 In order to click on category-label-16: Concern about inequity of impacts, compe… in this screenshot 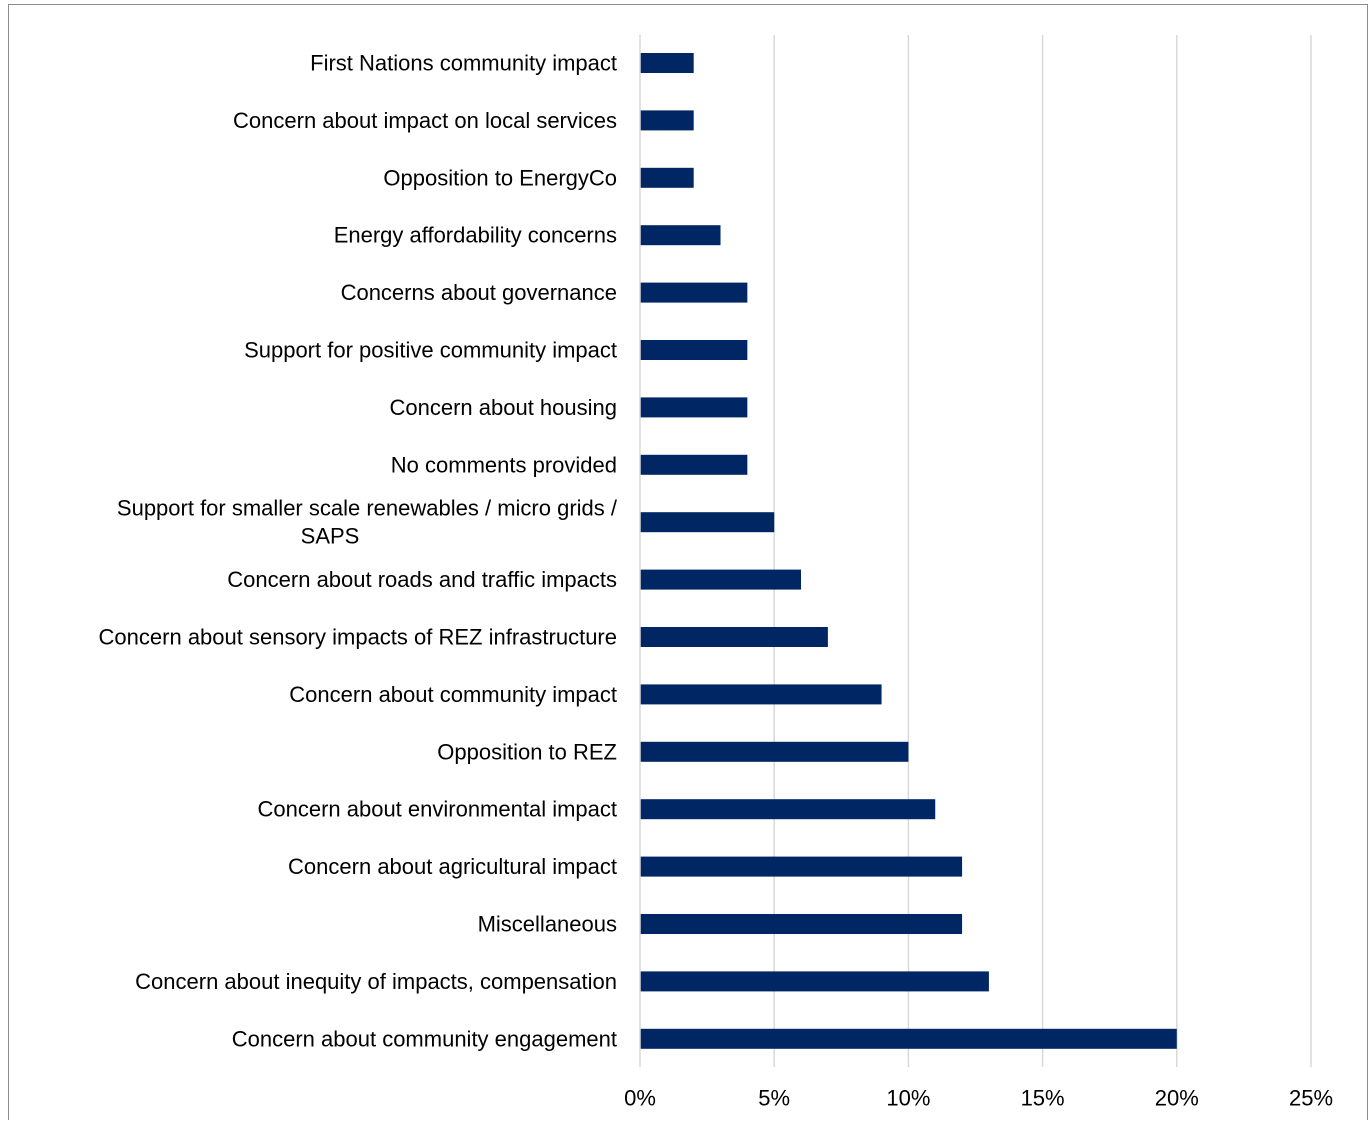, I will do `click(376, 981)`.